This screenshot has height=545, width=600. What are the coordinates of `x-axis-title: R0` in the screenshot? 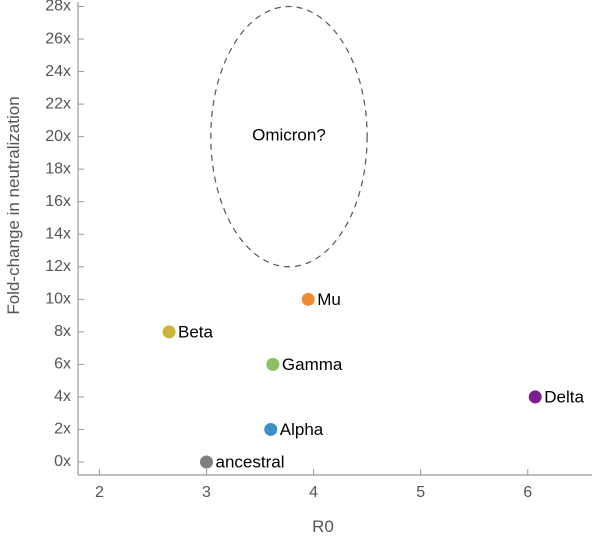 It's located at (323, 526).